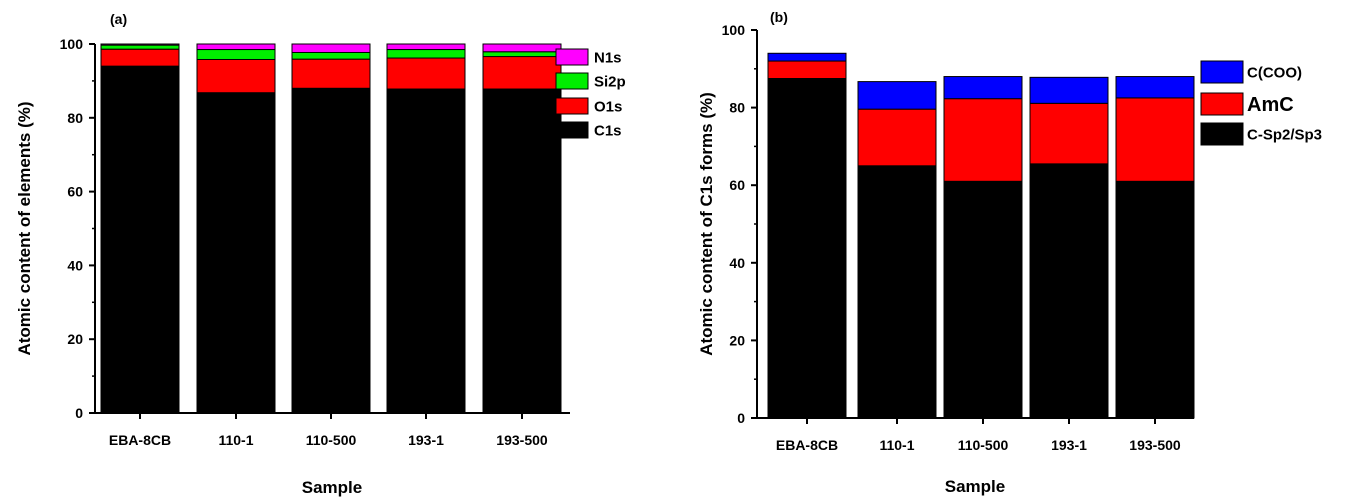 Image resolution: width=1353 pixels, height=497 pixels. What do you see at coordinates (140, 57) in the screenshot?
I see `bar-o1s-eba-8cb` at bounding box center [140, 57].